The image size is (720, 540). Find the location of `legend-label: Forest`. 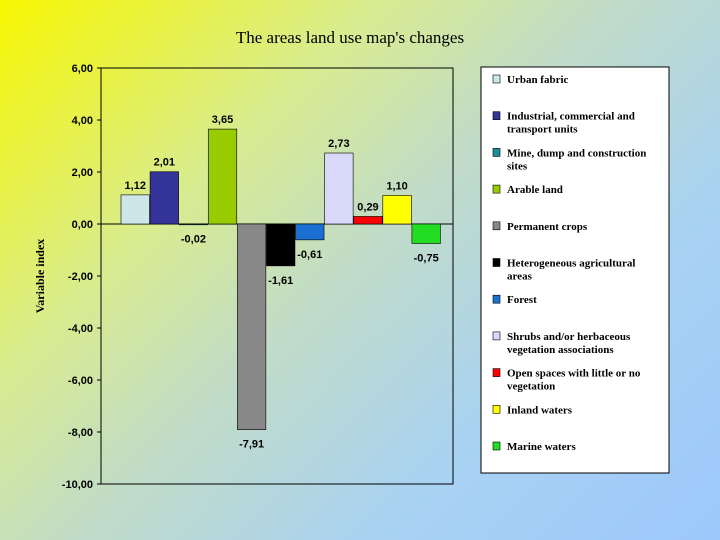

legend-label: Forest is located at coordinates (522, 300).